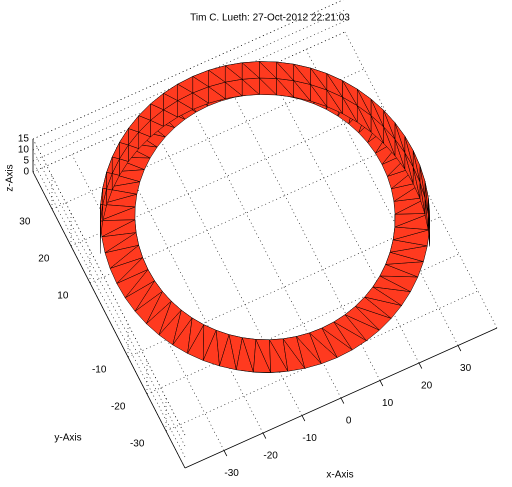 The height and width of the screenshot is (487, 512). I want to click on x-tick-label: -10, so click(309, 438).